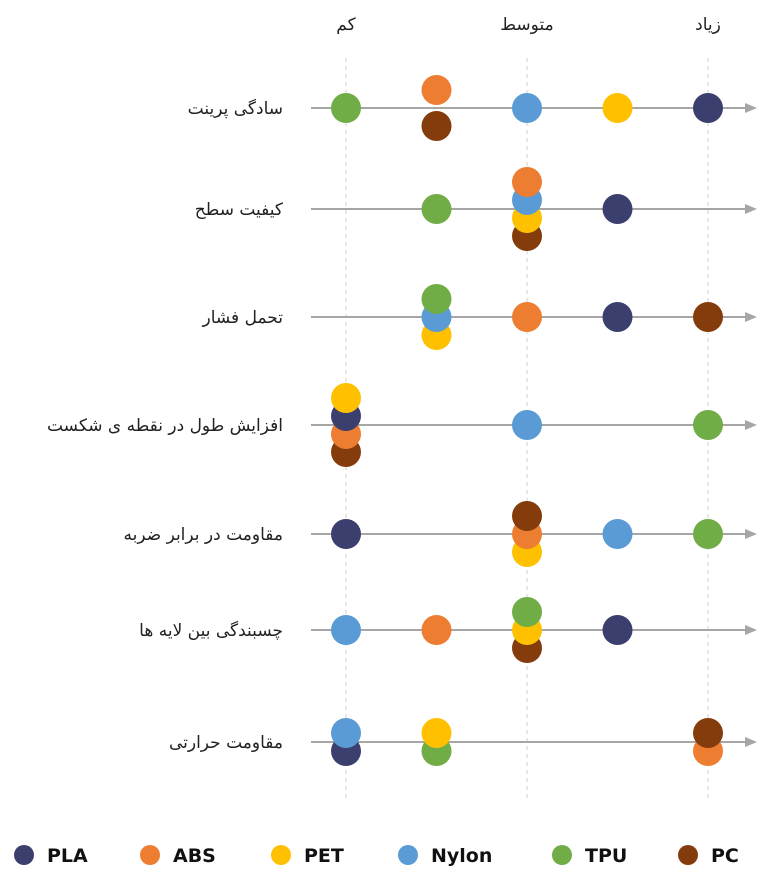 The height and width of the screenshot is (890, 768). What do you see at coordinates (281, 855) in the screenshot?
I see `legend-marker-pet` at bounding box center [281, 855].